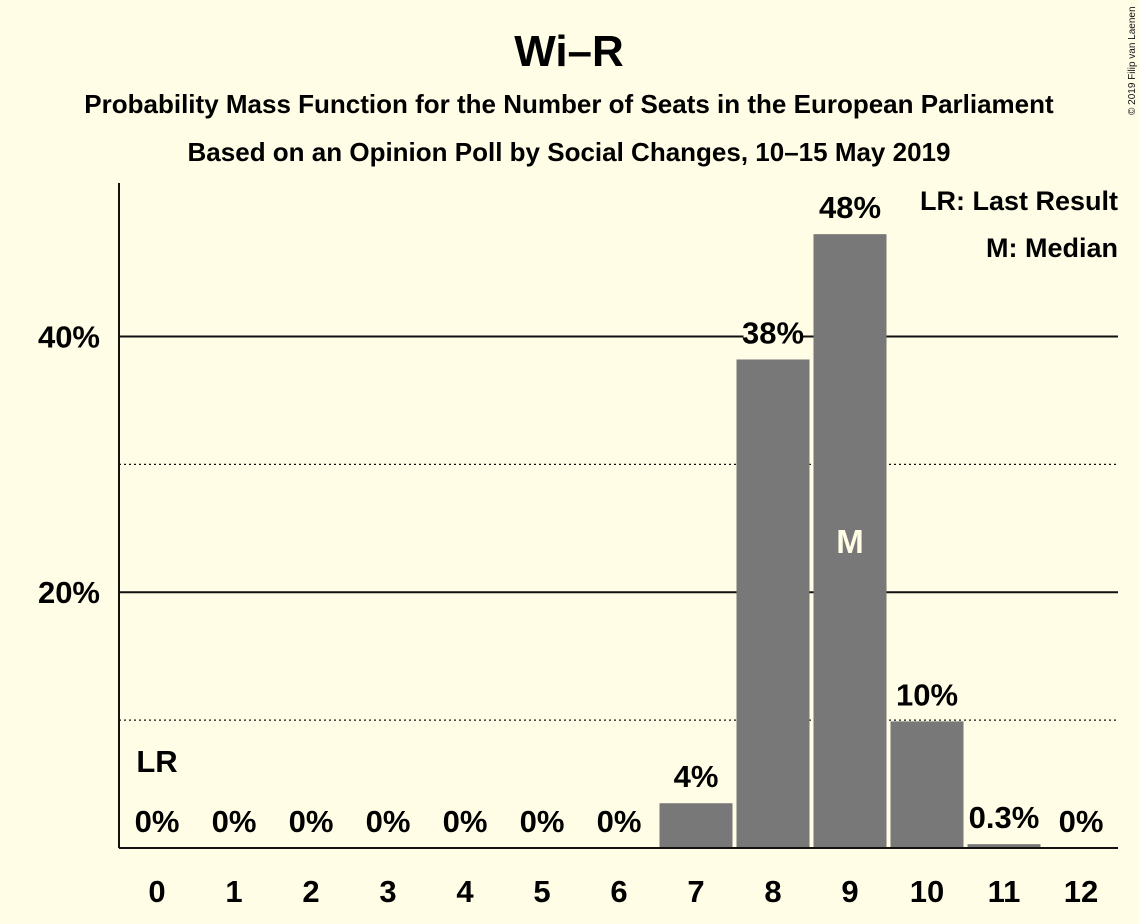 Image resolution: width=1139 pixels, height=924 pixels. Describe the element at coordinates (69, 336) in the screenshot. I see `y-tick-label: 40%` at that location.